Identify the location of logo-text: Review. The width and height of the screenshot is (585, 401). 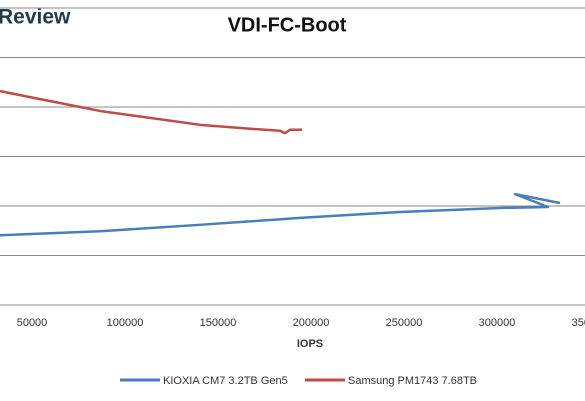
(35, 17).